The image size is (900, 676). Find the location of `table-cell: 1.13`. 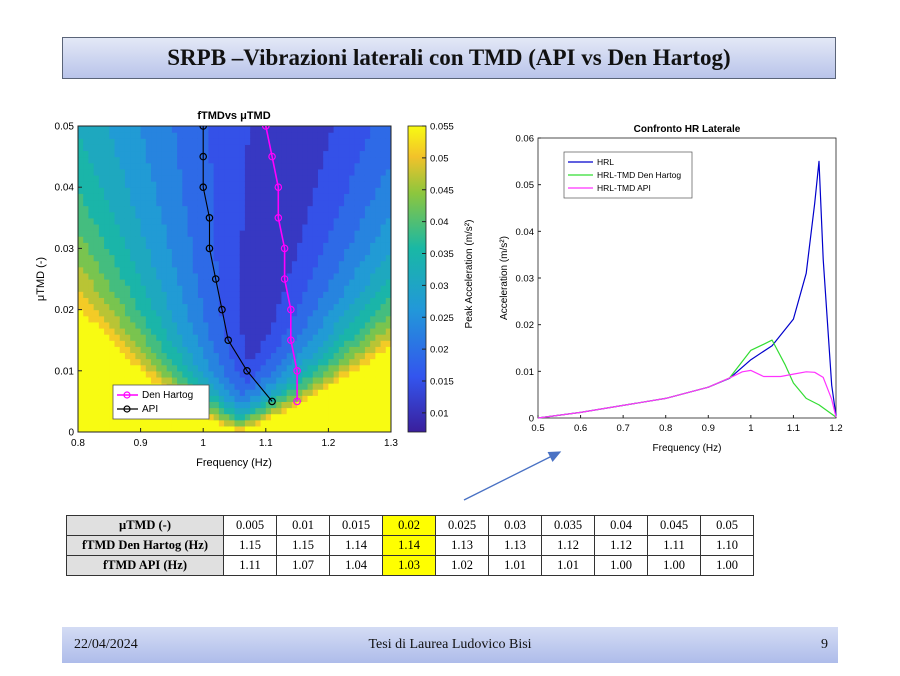

table-cell: 1.13 is located at coordinates (462, 545).